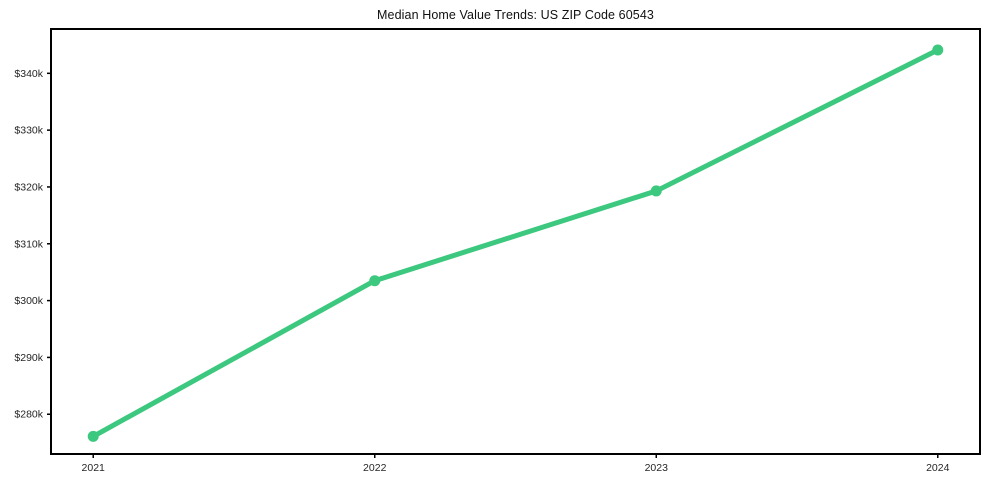 The height and width of the screenshot is (490, 990). What do you see at coordinates (938, 468) in the screenshot?
I see `x-tick-label: 2024` at bounding box center [938, 468].